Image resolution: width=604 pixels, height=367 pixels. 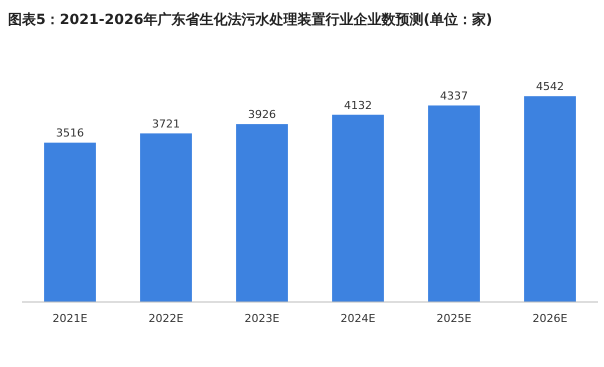 What do you see at coordinates (70, 133) in the screenshot?
I see `data-label: 3516` at bounding box center [70, 133].